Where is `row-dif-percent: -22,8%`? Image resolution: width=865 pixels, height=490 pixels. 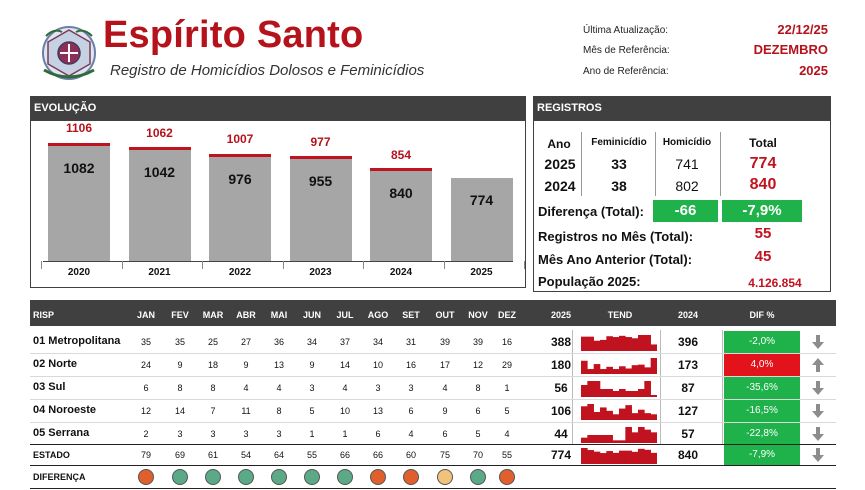
row-dif-percent: -22,8% is located at coordinates (762, 434).